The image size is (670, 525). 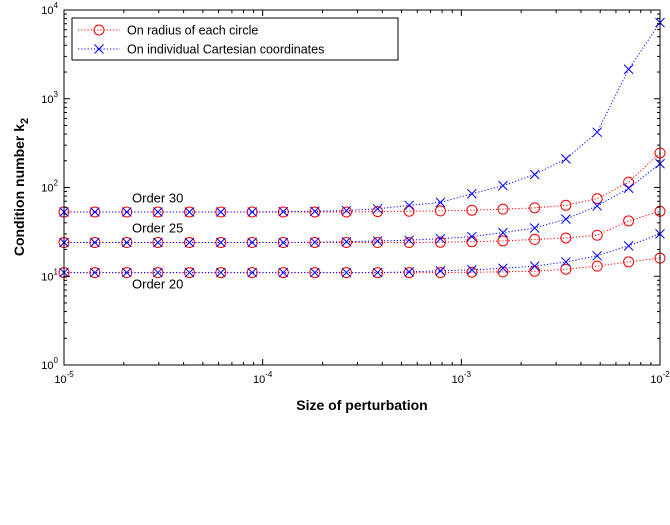 What do you see at coordinates (263, 378) in the screenshot?
I see `x-tick-label: 10⁻⁴` at bounding box center [263, 378].